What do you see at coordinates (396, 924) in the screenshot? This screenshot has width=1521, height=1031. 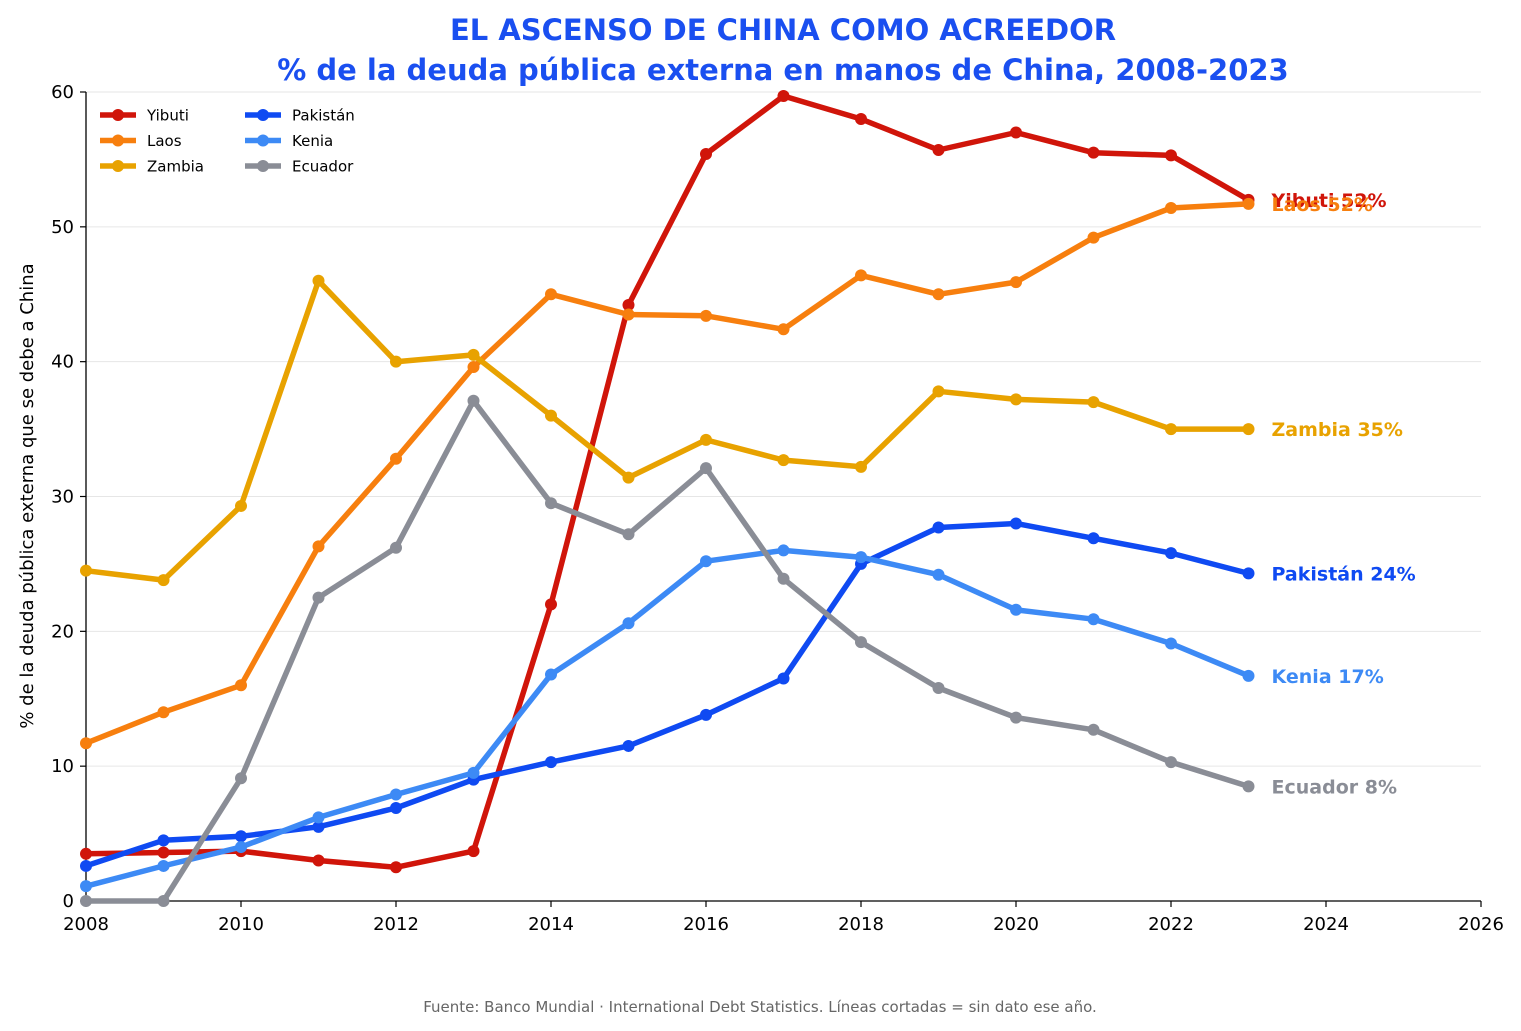 I see `x-tick-label: 2012` at bounding box center [396, 924].